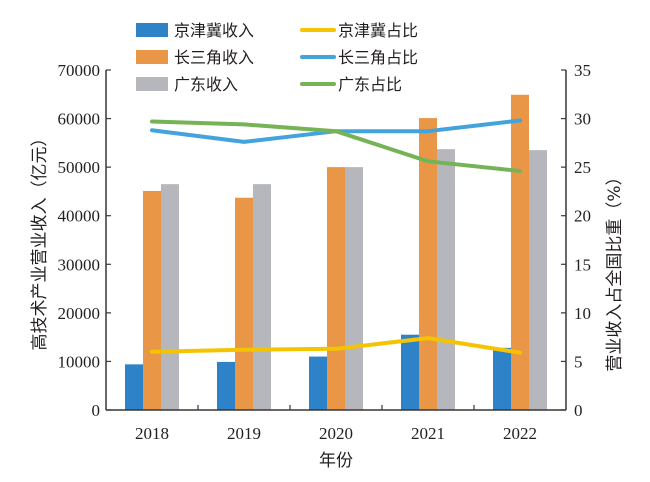 This screenshot has width=650, height=482. Describe the element at coordinates (582, 216) in the screenshot. I see `y-right-tick-label: 20` at that location.